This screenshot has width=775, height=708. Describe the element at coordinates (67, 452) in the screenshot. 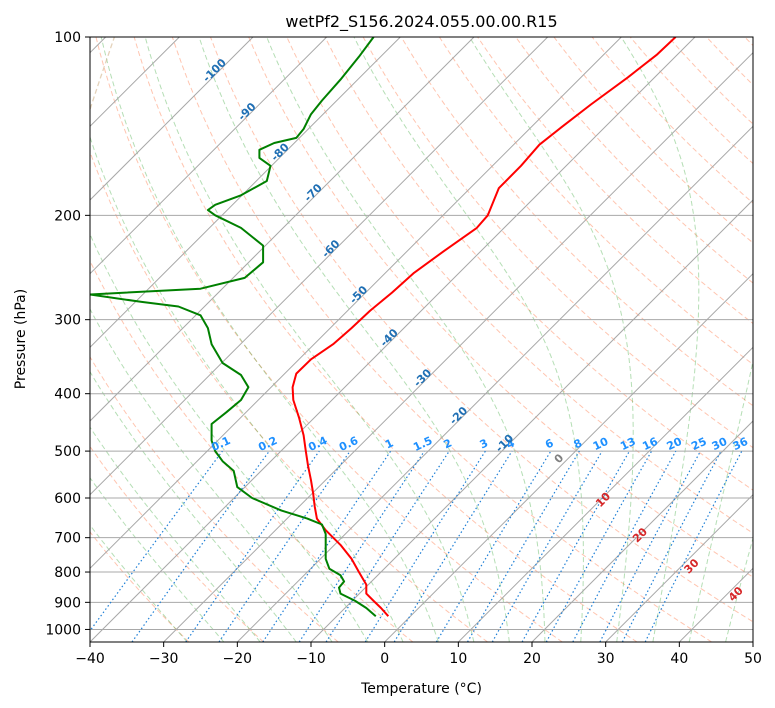

I see `y-tick-label: 500` at that location.